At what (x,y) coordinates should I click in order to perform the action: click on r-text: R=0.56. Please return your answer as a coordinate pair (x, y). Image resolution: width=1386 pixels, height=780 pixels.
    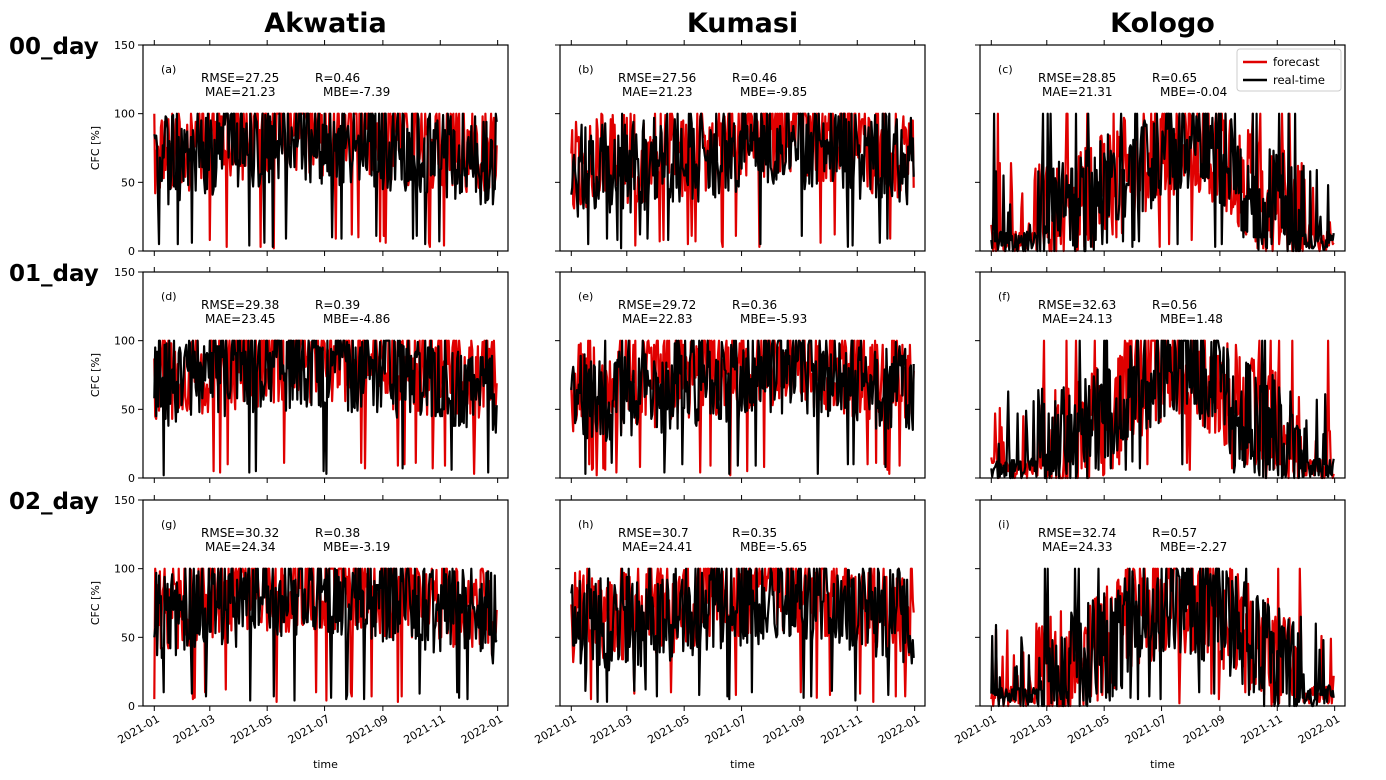
    Looking at the image, I should click on (1174, 305).